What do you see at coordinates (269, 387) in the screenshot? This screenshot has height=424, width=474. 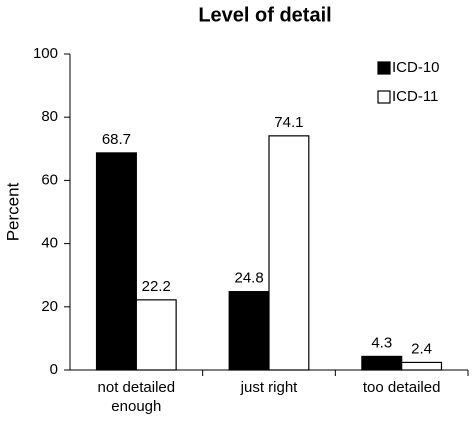 I see `x-tick-label: just right` at bounding box center [269, 387].